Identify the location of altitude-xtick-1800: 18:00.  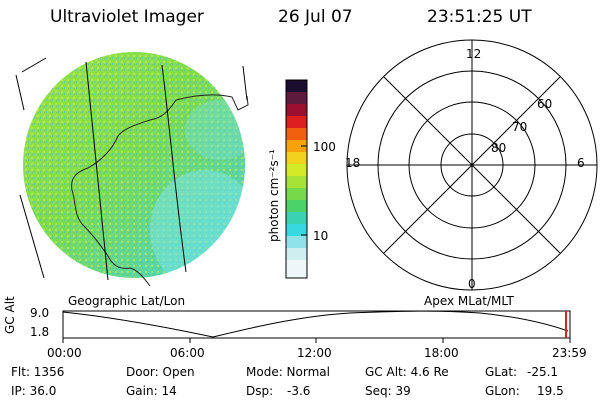
(441, 353).